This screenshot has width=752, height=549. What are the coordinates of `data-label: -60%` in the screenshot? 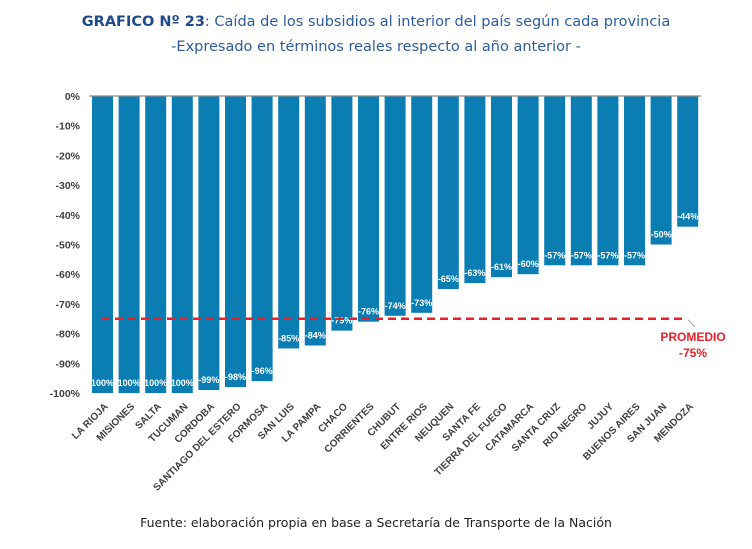 It's located at (528, 264).